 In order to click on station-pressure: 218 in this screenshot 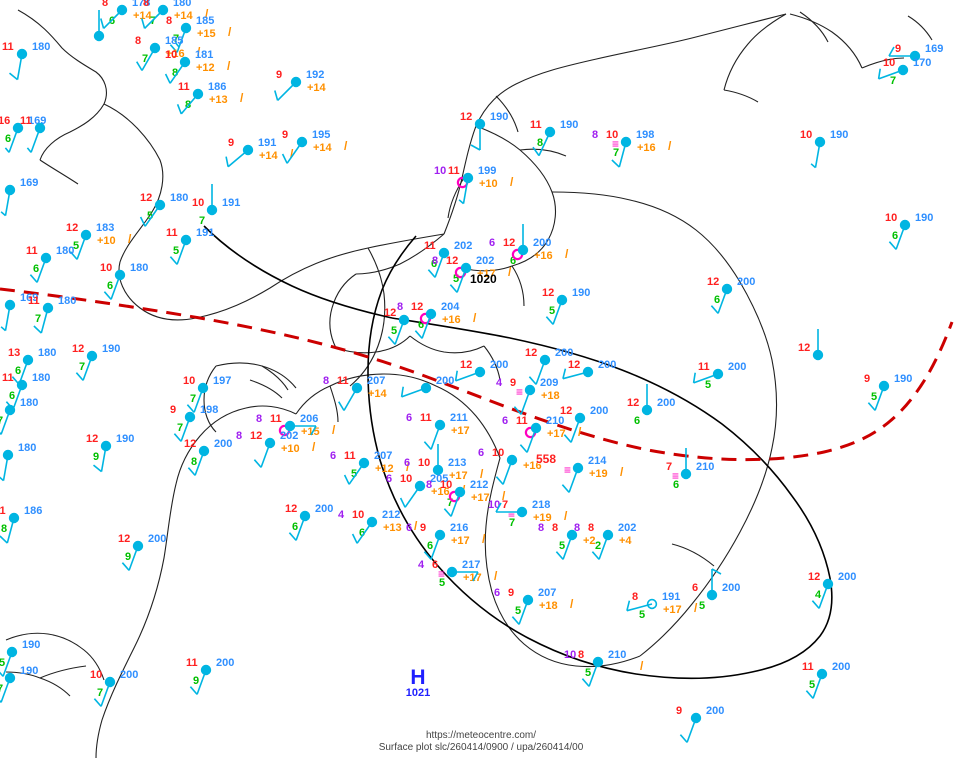, I will do `click(541, 505)`.